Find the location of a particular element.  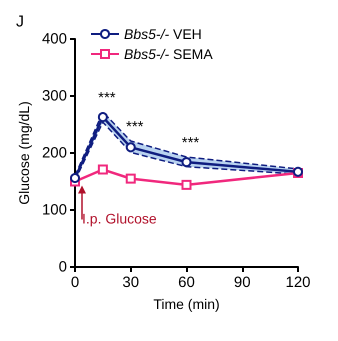

x-axis-title: Time (min) is located at coordinates (186, 304).